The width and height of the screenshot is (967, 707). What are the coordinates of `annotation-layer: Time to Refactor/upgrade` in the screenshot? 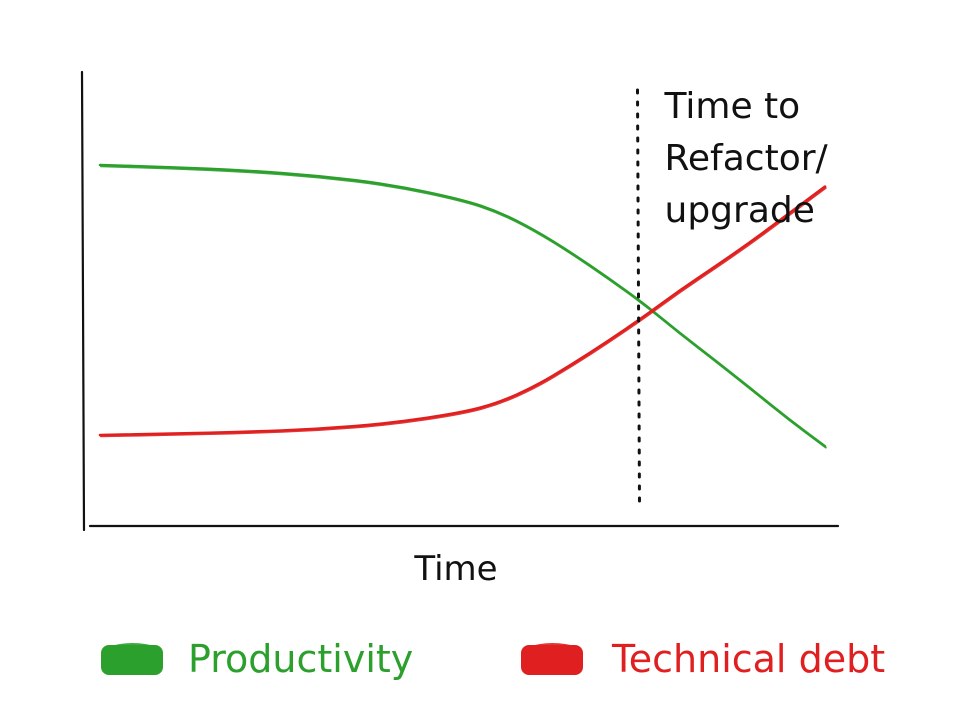 It's located at (732, 296).